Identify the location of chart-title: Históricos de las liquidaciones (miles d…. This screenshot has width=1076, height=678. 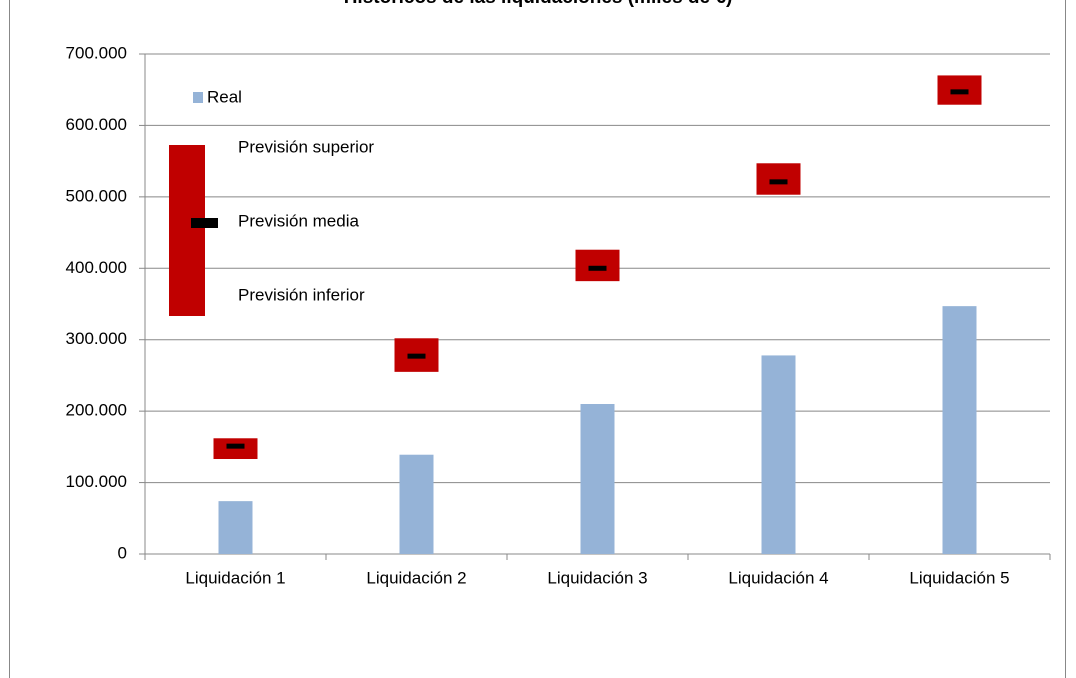
(538, 4).